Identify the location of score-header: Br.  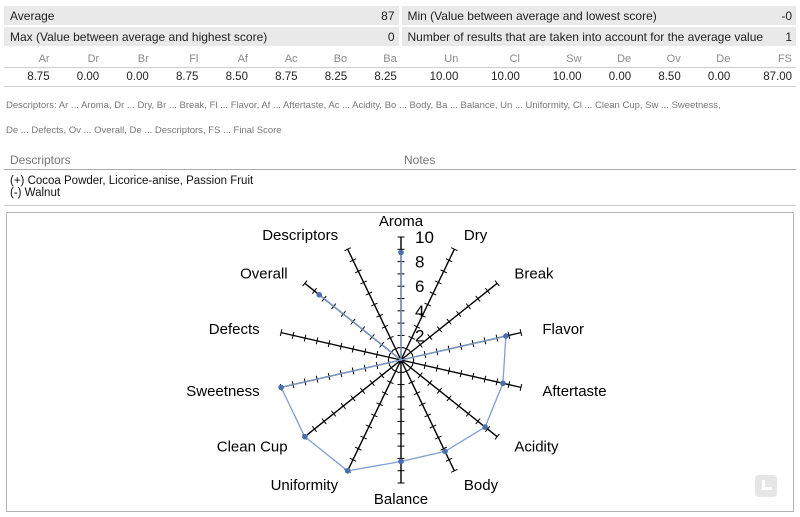
(143, 59).